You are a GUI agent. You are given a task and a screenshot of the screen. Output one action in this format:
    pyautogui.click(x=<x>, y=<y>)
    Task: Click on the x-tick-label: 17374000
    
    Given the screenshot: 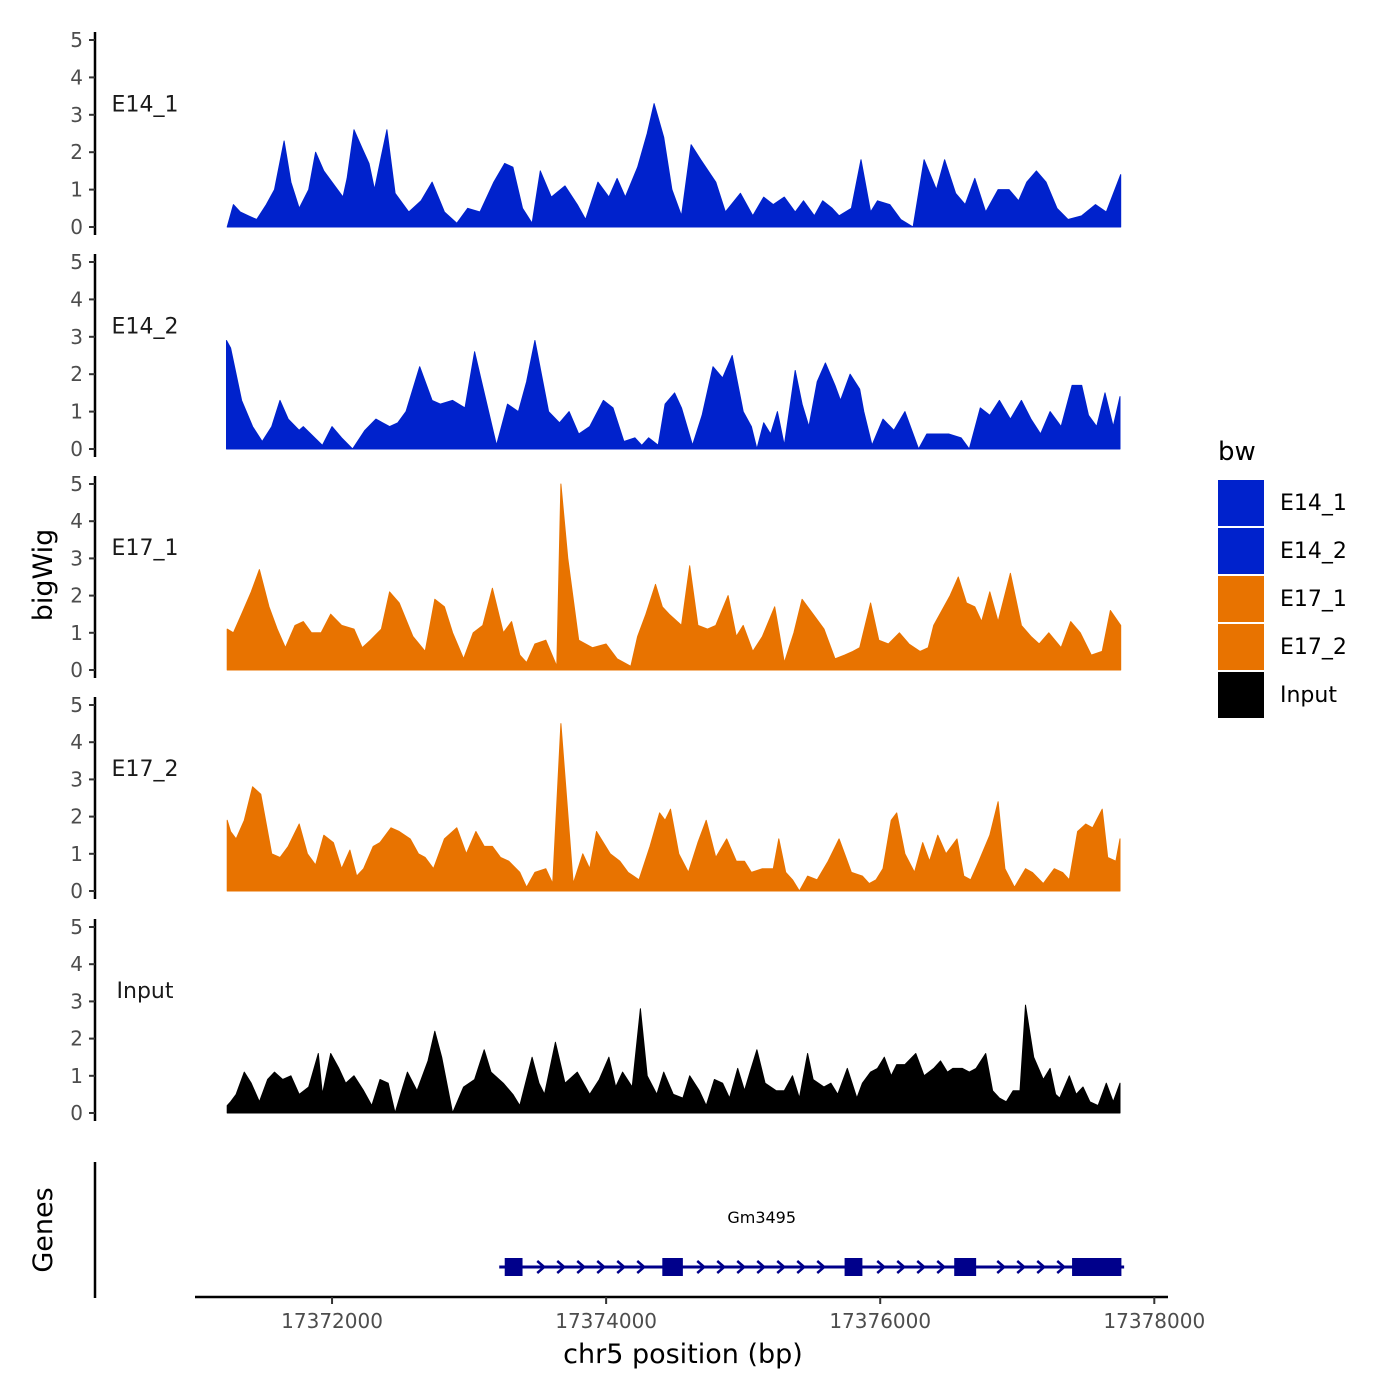 What is the action you would take?
    pyautogui.click(x=606, y=1321)
    